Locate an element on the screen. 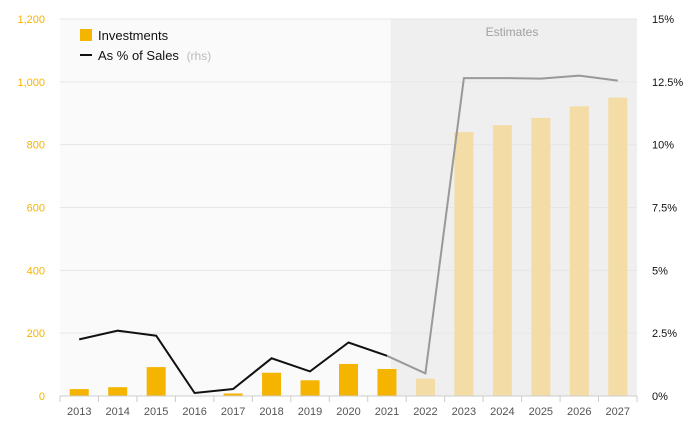  bar-2014 is located at coordinates (118, 391).